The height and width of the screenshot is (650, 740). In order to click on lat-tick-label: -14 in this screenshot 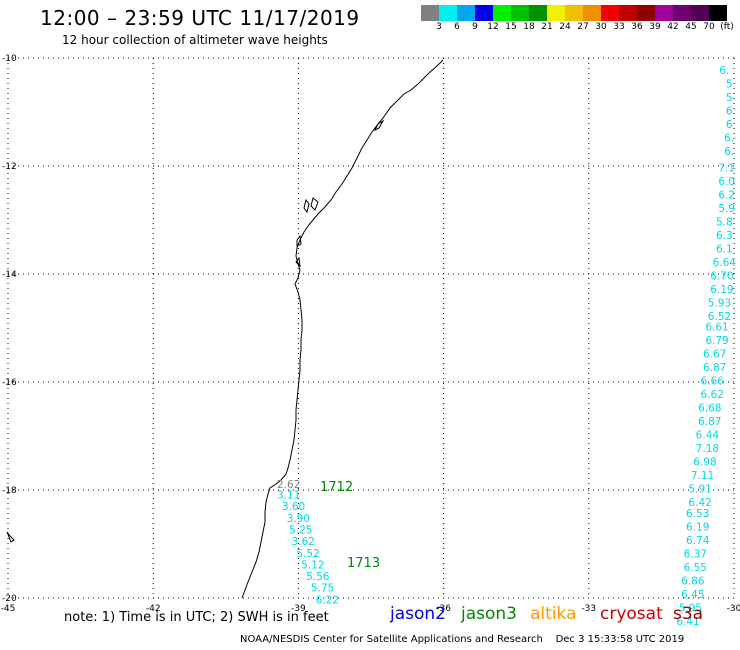, I will do `click(9, 275)`.